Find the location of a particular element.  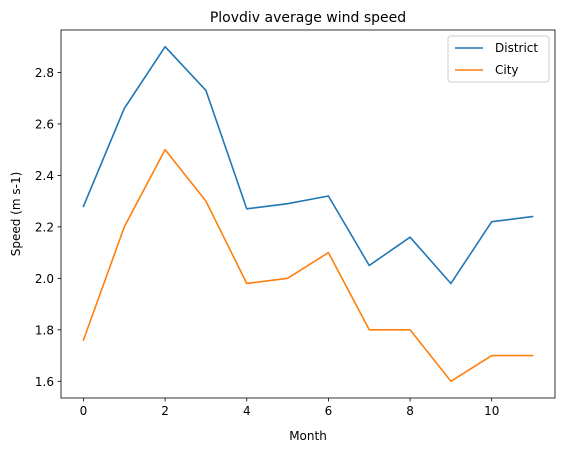

y-tick-label: 2.0 is located at coordinates (44, 279).